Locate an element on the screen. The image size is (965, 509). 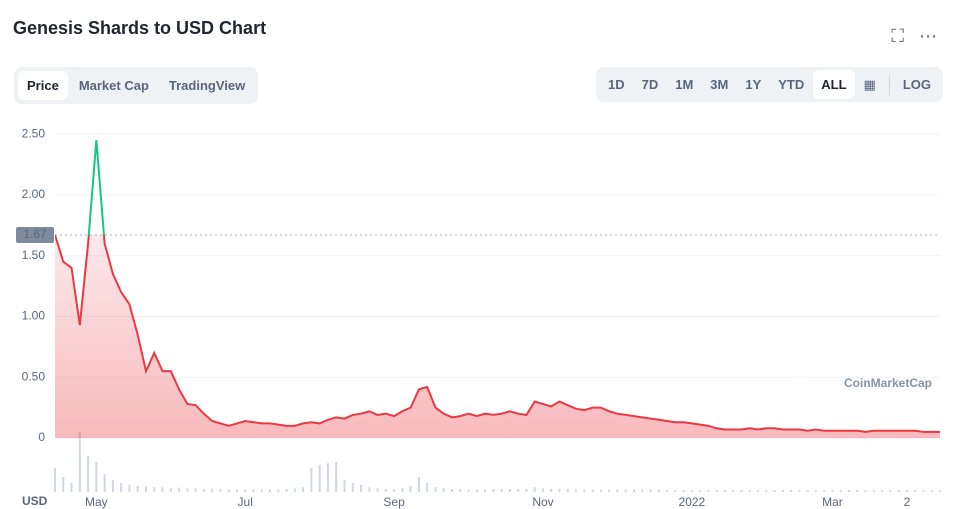
toolbar-icons: ⛶ ⋯ is located at coordinates (914, 36).